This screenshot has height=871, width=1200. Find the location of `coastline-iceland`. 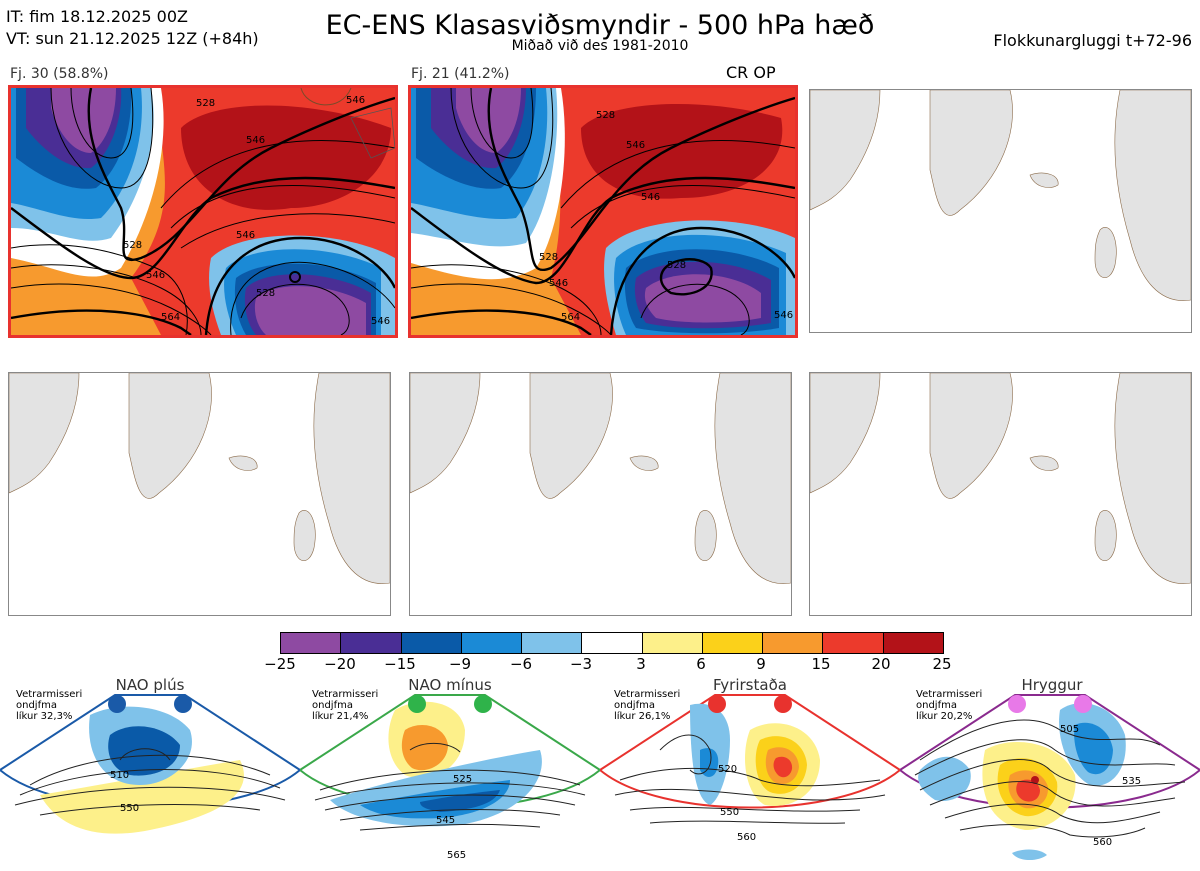

coastline-iceland is located at coordinates (326, 97).